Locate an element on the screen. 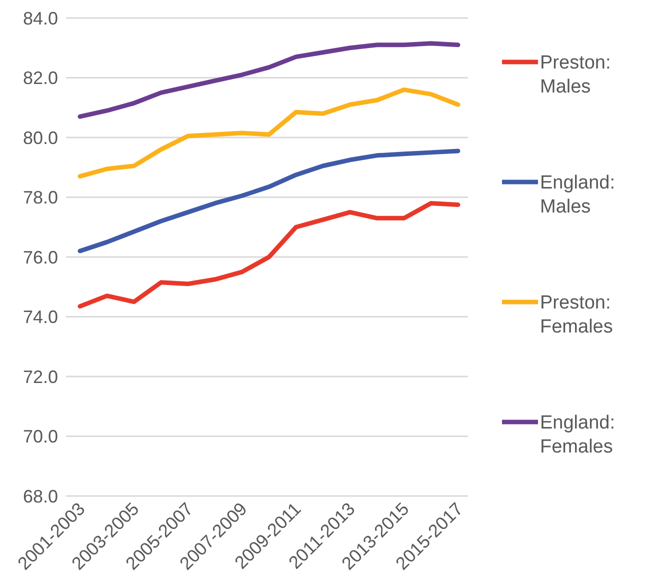  legend-label: England: Females is located at coordinates (578, 435).